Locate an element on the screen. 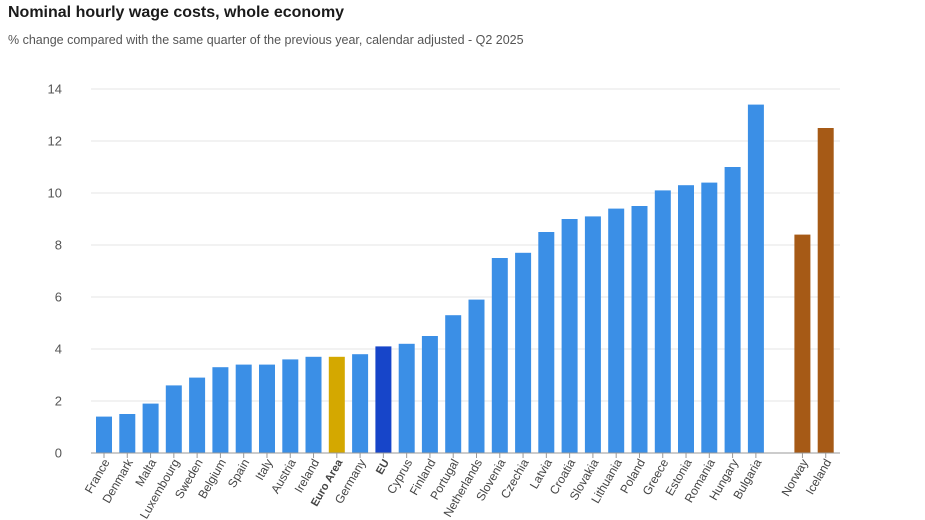  chart-title: Nominal hourly wage costs, whole economy is located at coordinates (176, 12).